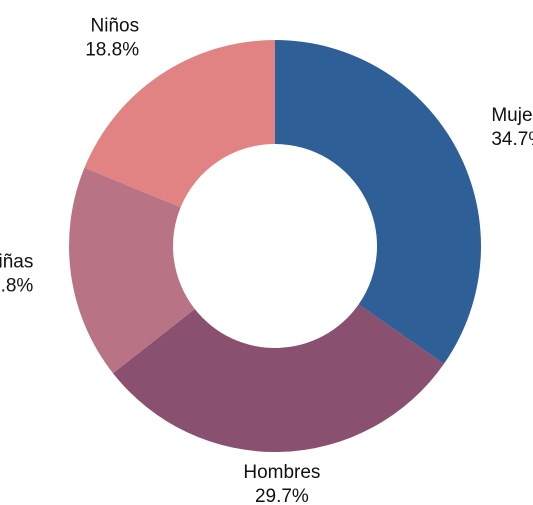 Image resolution: width=533 pixels, height=505 pixels. What do you see at coordinates (112, 37) in the screenshot?
I see `label-ninos: Niños 18.8%` at bounding box center [112, 37].